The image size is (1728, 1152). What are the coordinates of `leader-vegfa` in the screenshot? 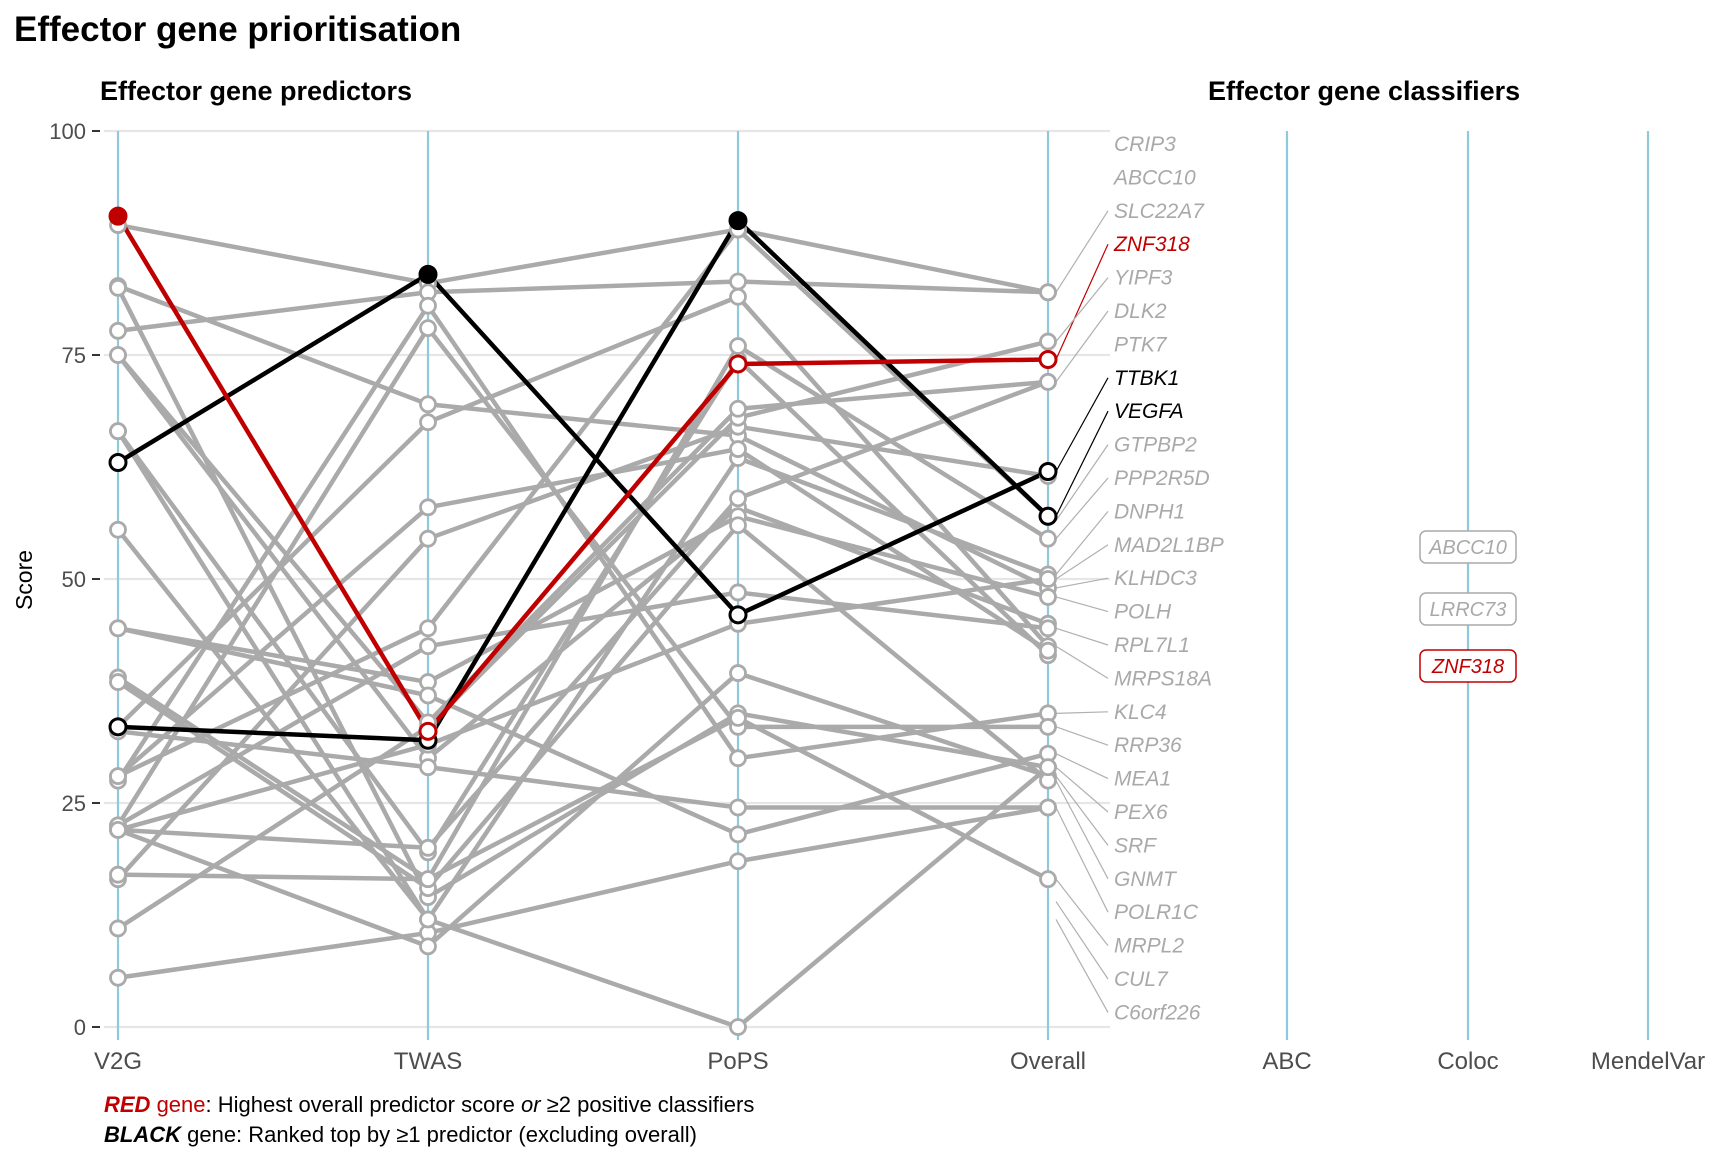 It's located at (1082, 463).